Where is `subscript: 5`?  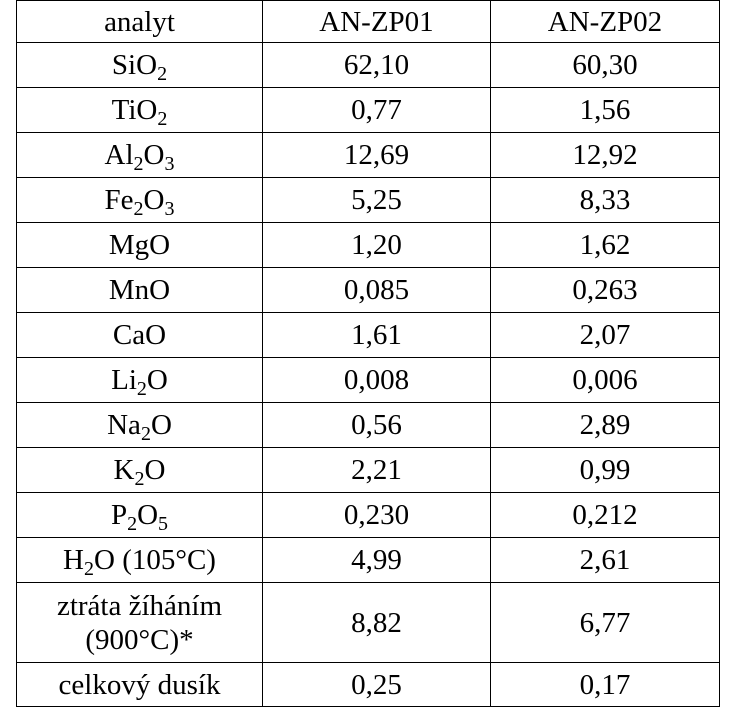
subscript: 5 is located at coordinates (163, 524).